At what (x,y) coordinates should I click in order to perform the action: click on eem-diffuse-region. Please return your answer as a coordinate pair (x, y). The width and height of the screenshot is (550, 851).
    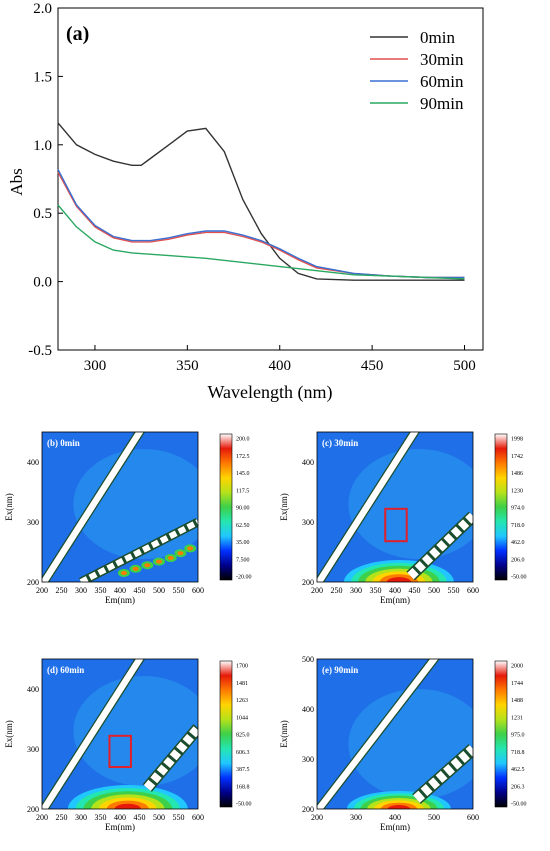
    Looking at the image, I should click on (135, 504).